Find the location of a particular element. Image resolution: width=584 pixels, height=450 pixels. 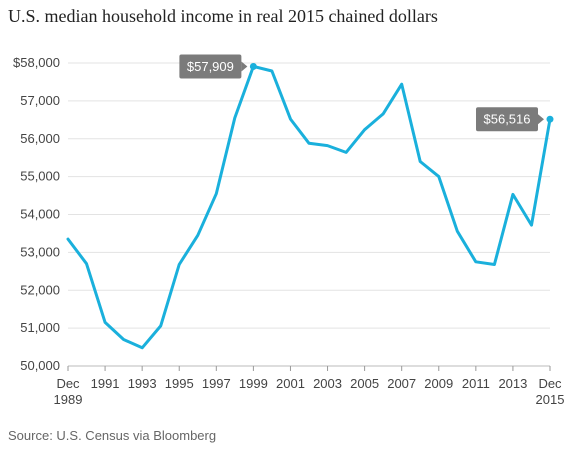

y-tick-label: 52,000 is located at coordinates (40, 289).